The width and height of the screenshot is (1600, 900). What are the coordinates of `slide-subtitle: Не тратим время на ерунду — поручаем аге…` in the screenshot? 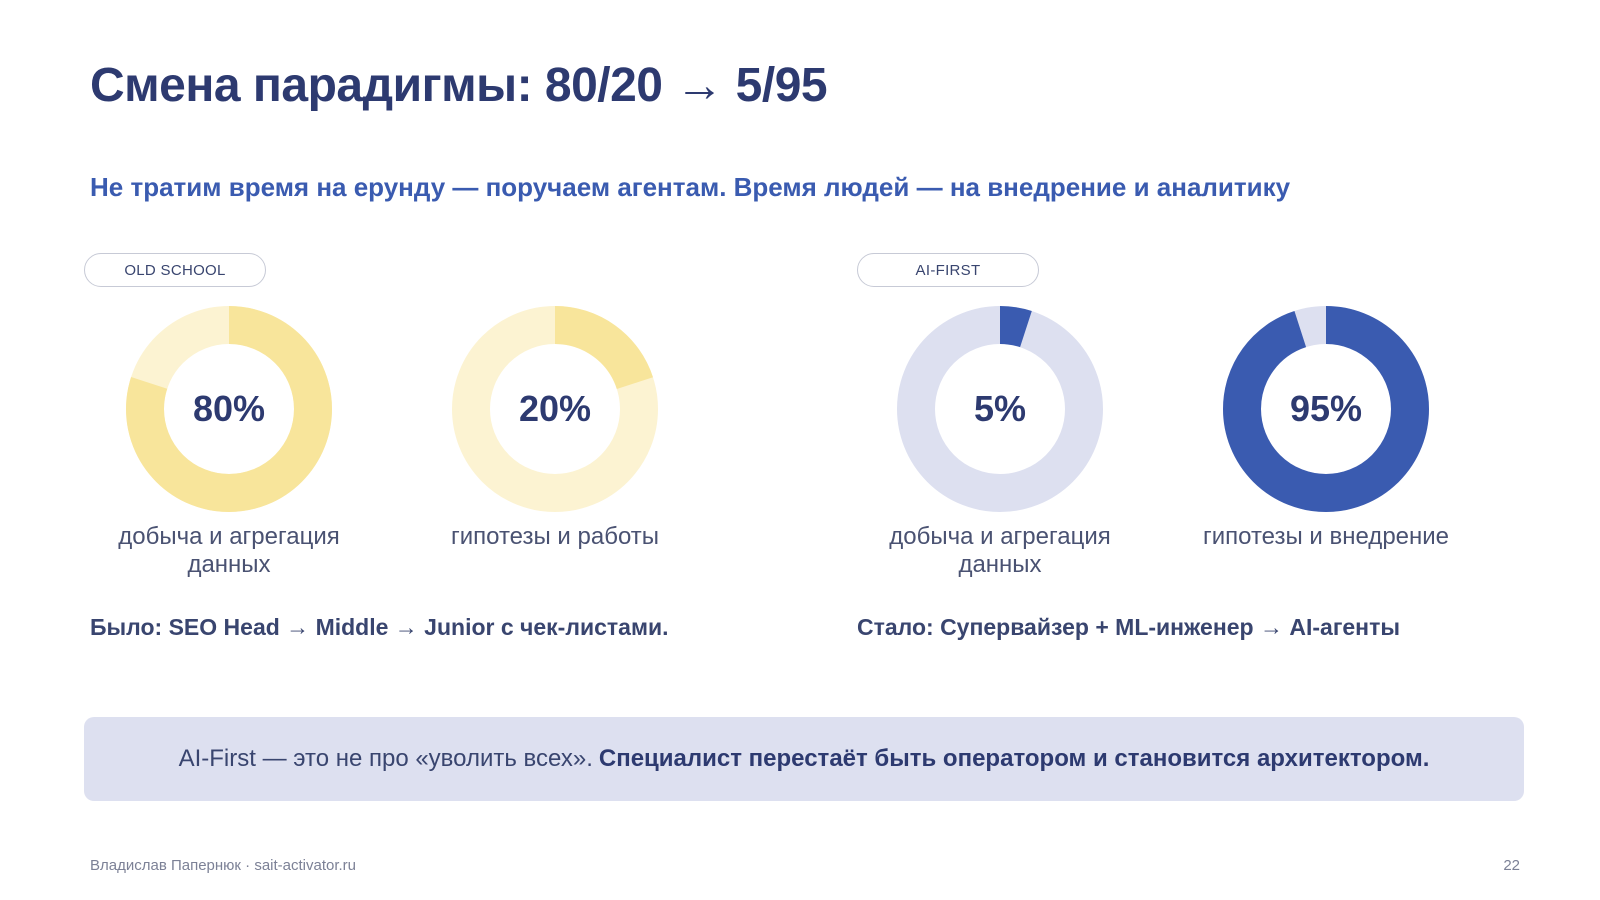 It's located at (690, 187).